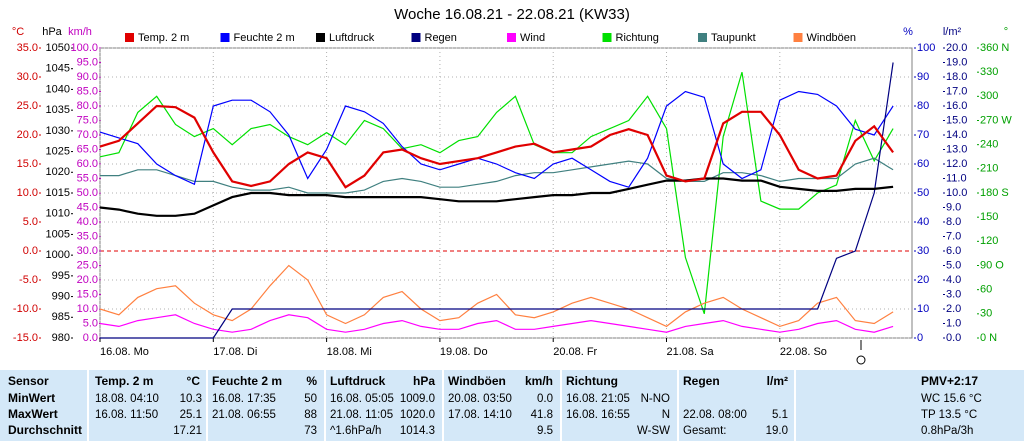 This screenshot has height=441, width=1024. Describe the element at coordinates (655, 399) in the screenshot. I see `table-cell: N-NO` at that location.